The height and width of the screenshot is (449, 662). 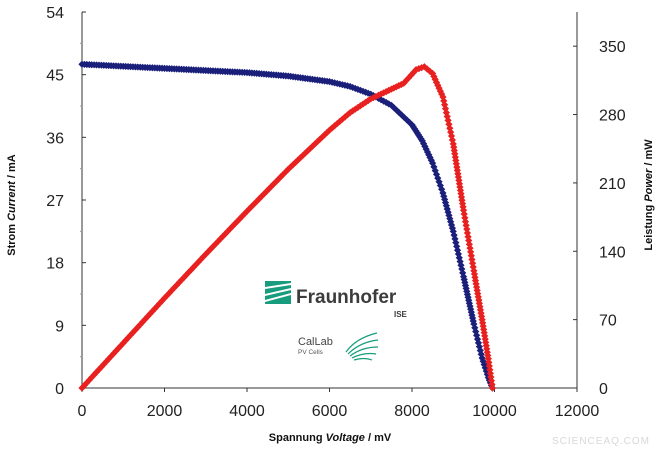 I want to click on x-axis-label: Spannung Voltage / mV, so click(x=330, y=438).